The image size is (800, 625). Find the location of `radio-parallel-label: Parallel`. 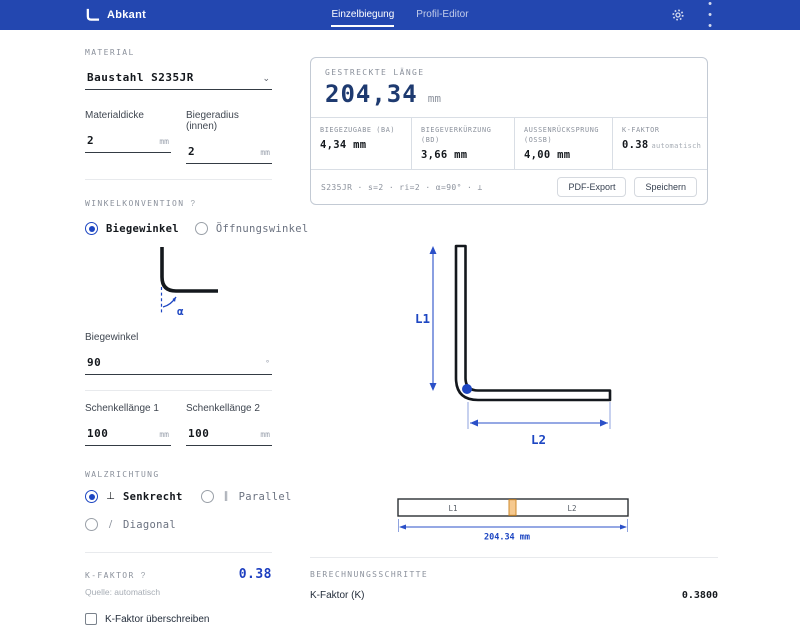

radio-parallel-label: Parallel is located at coordinates (265, 496).